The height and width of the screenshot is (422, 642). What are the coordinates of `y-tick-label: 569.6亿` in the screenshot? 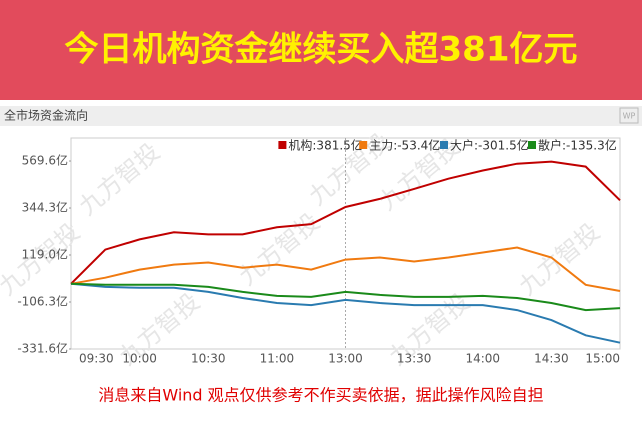 It's located at (45, 160).